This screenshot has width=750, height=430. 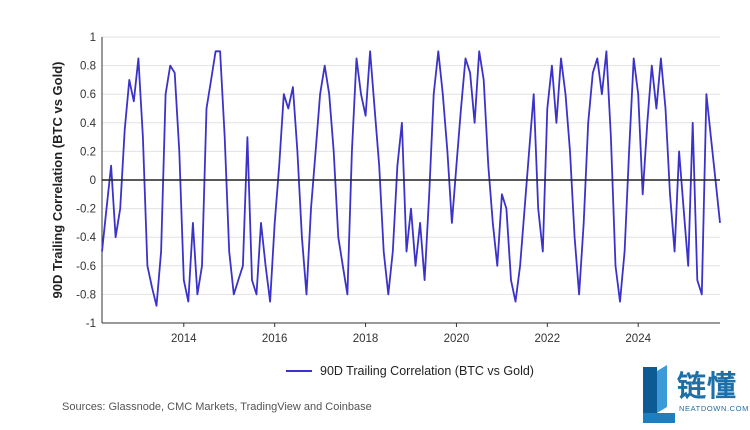 I want to click on logo-text-cn: 链懂, so click(x=707, y=386).